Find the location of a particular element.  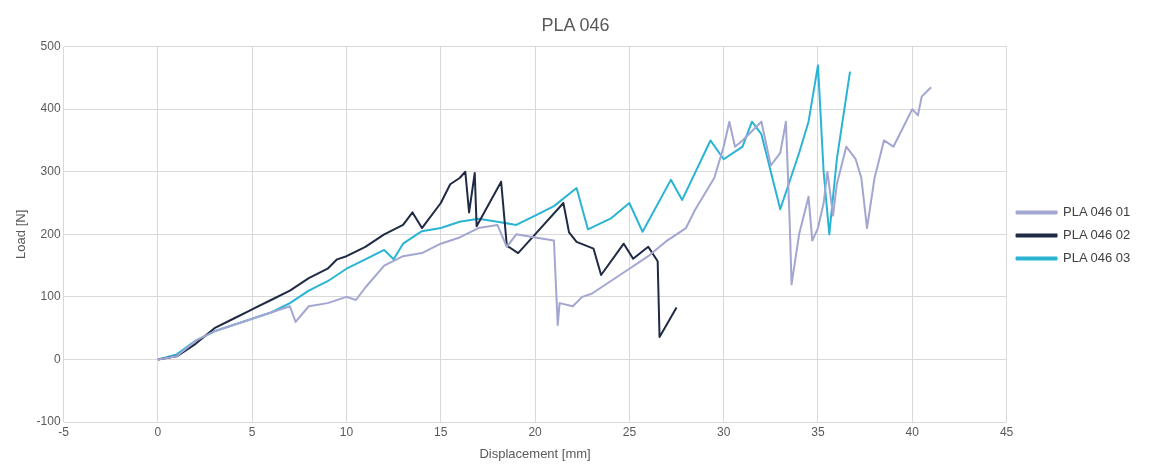

chart-title: PLA 046 is located at coordinates (575, 24).